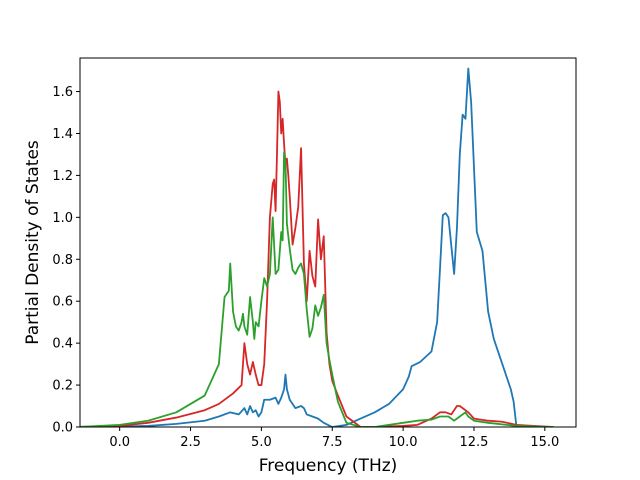  What do you see at coordinates (62, 260) in the screenshot?
I see `y-tick-label: 0.8` at bounding box center [62, 260].